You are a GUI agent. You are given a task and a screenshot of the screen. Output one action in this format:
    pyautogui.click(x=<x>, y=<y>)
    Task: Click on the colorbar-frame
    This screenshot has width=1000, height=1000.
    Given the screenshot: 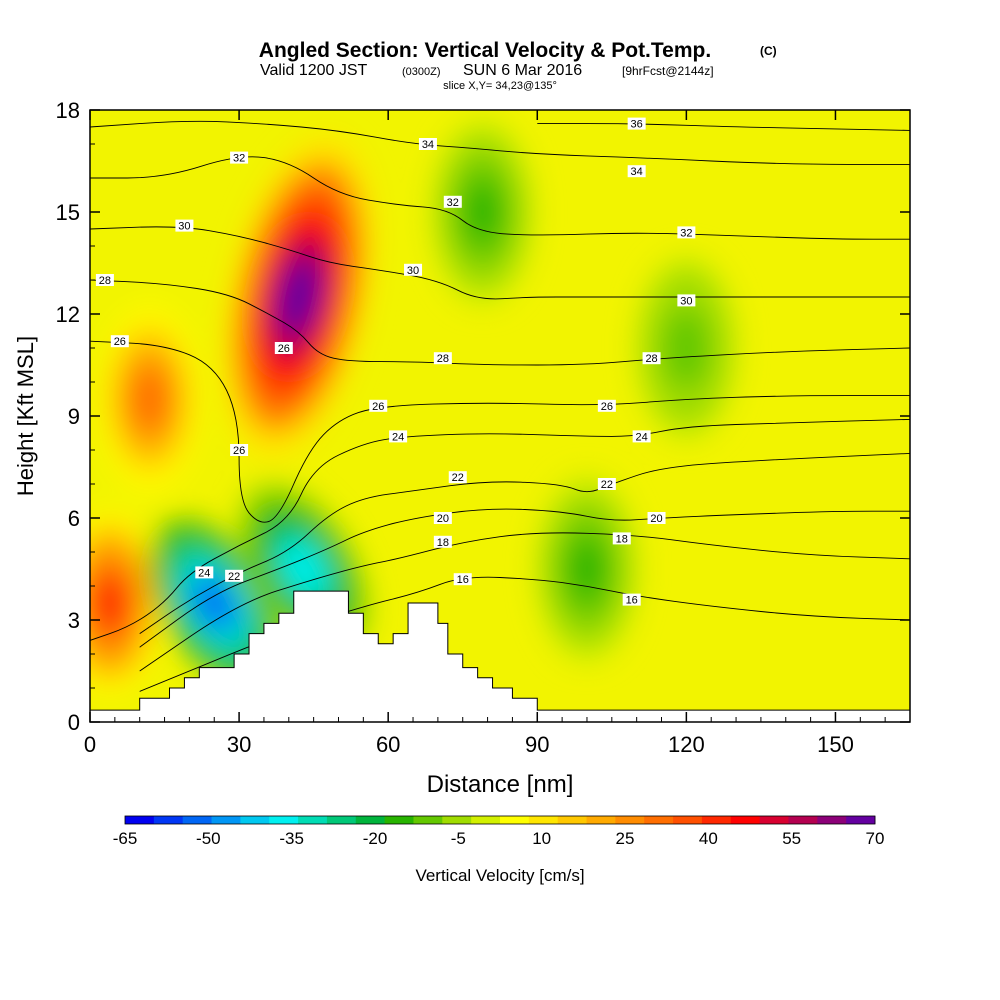 What is the action you would take?
    pyautogui.click(x=500, y=820)
    